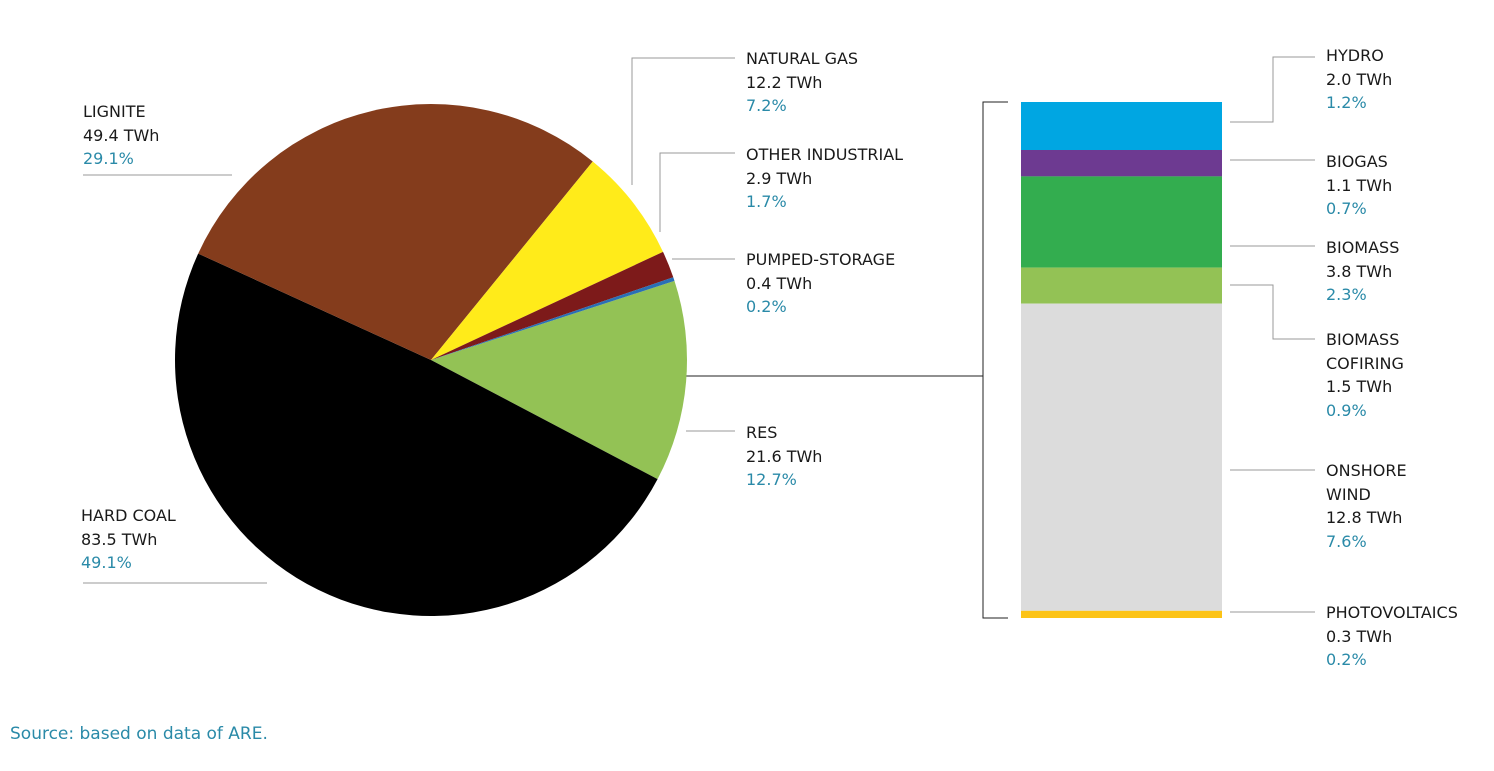 The height and width of the screenshot is (771, 1494). I want to click on label-name: PHOTOVOLTAICS, so click(1392, 612).